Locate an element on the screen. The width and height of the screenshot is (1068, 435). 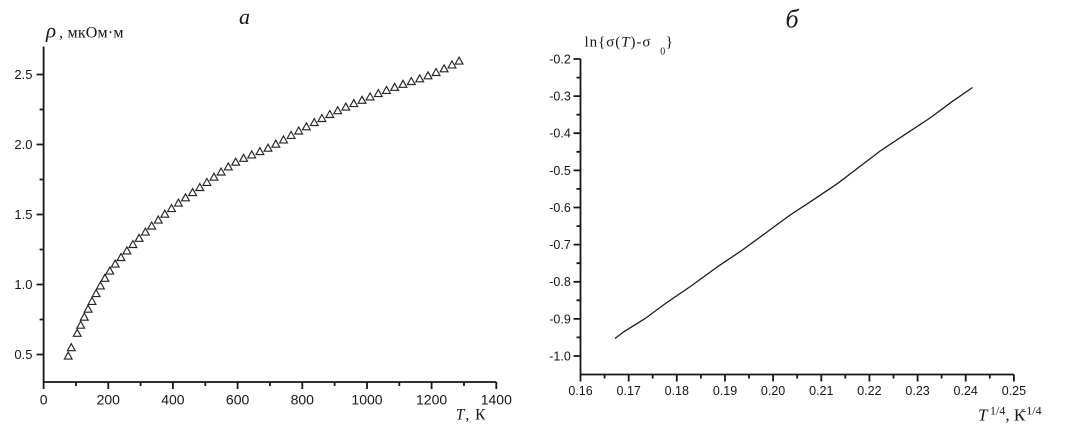
svg-text: 800 is located at coordinates (303, 400).